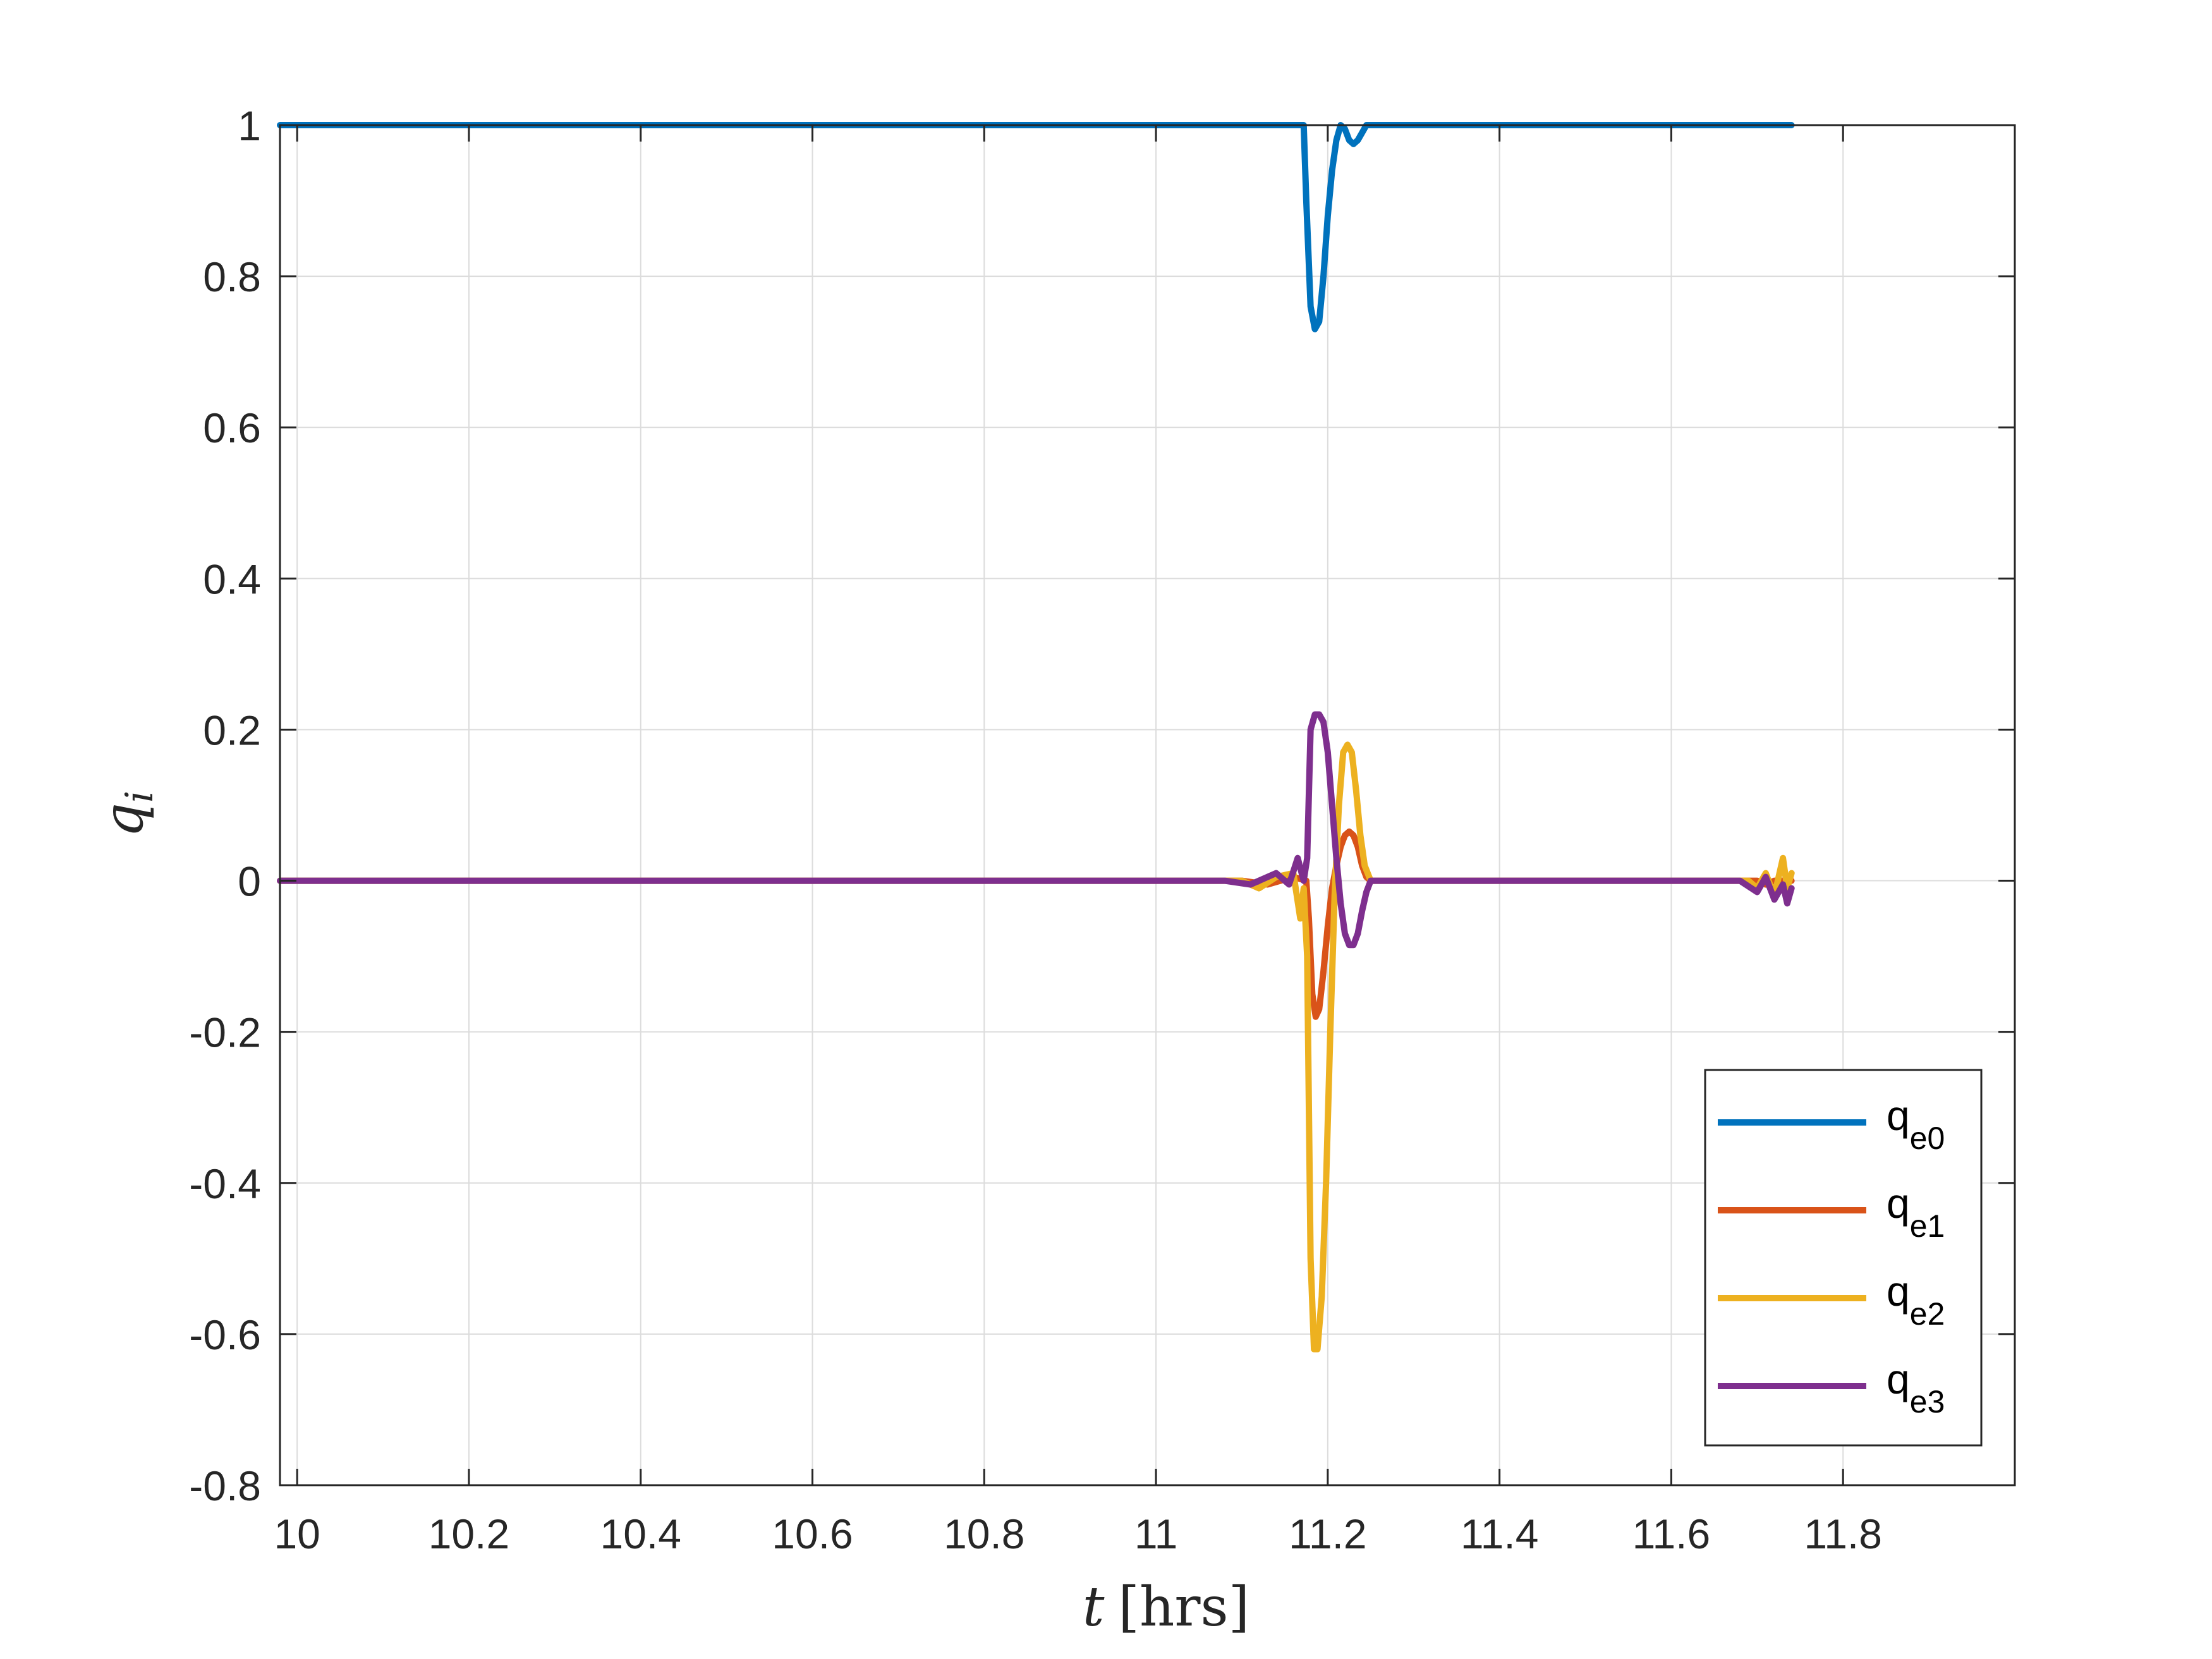 The image size is (2212, 1659). I want to click on y-tick-label: -0.6, so click(225, 1334).